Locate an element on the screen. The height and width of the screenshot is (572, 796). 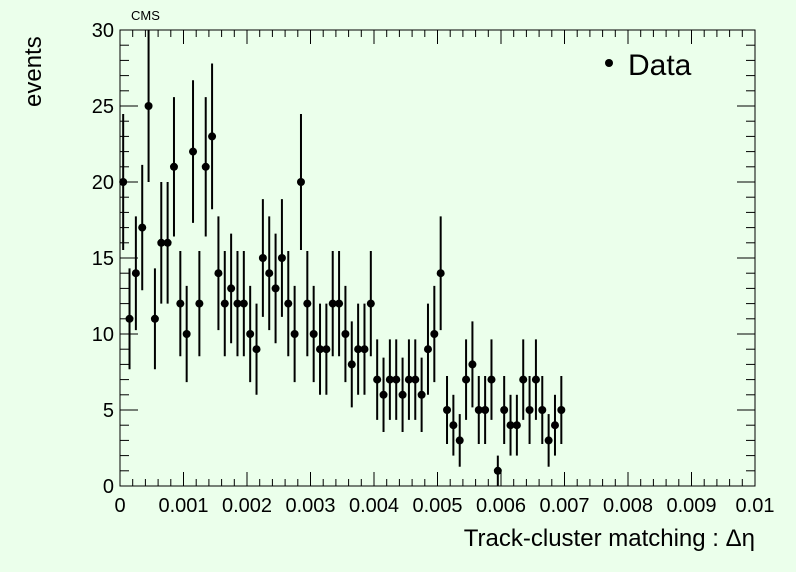
x-tick-label: 0.01 is located at coordinates (755, 506).